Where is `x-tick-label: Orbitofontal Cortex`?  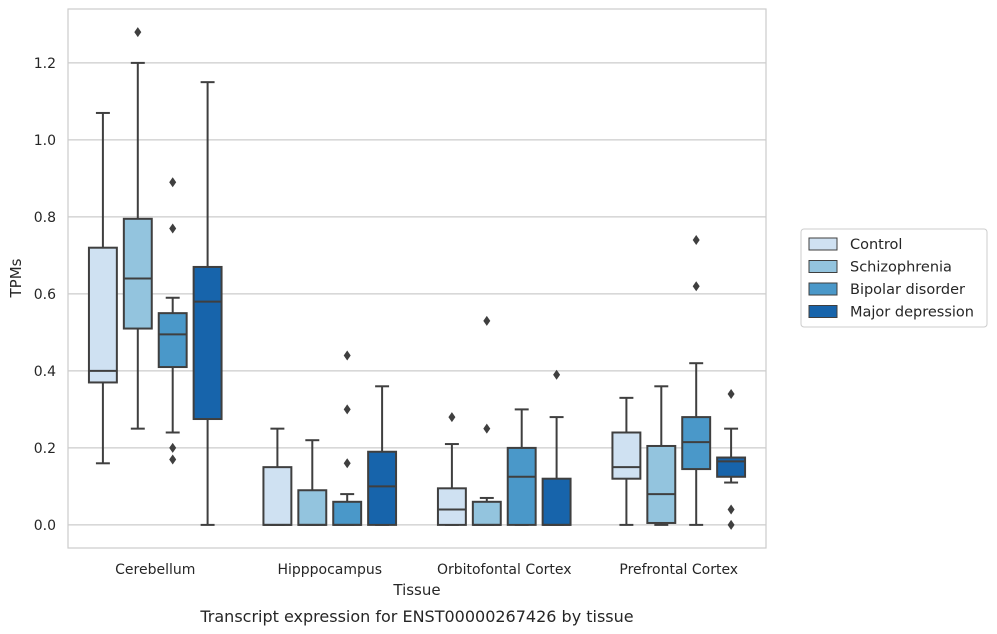
x-tick-label: Orbitofontal Cortex is located at coordinates (504, 570).